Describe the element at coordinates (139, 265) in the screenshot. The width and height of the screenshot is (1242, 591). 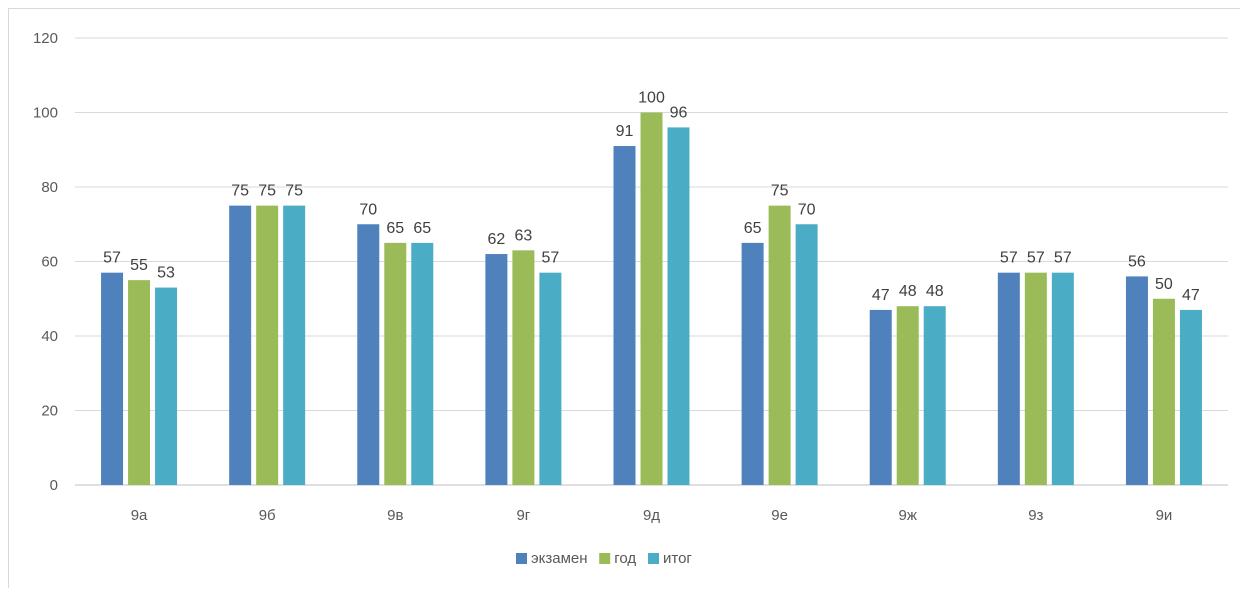
I see `data-label: 55` at that location.